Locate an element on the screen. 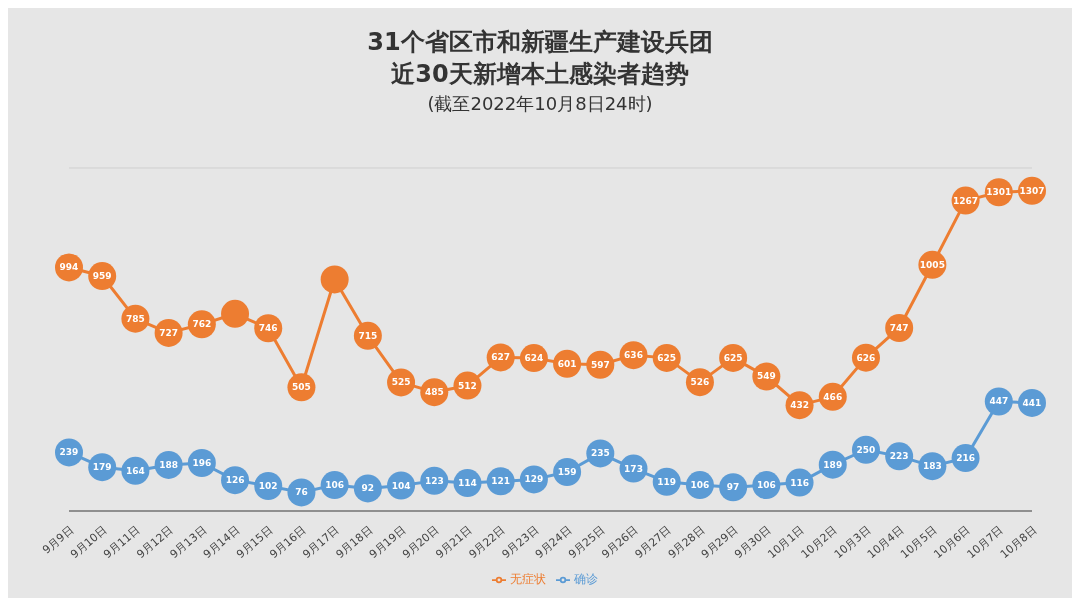  data-label: 601 is located at coordinates (567, 363).